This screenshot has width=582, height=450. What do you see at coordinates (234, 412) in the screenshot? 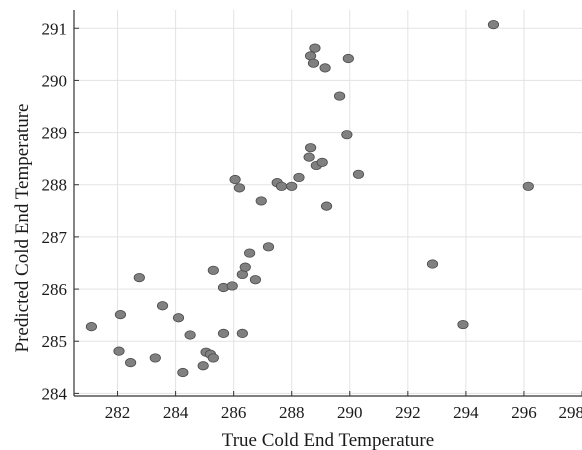
I see `x-tick-label: 286` at bounding box center [234, 412].